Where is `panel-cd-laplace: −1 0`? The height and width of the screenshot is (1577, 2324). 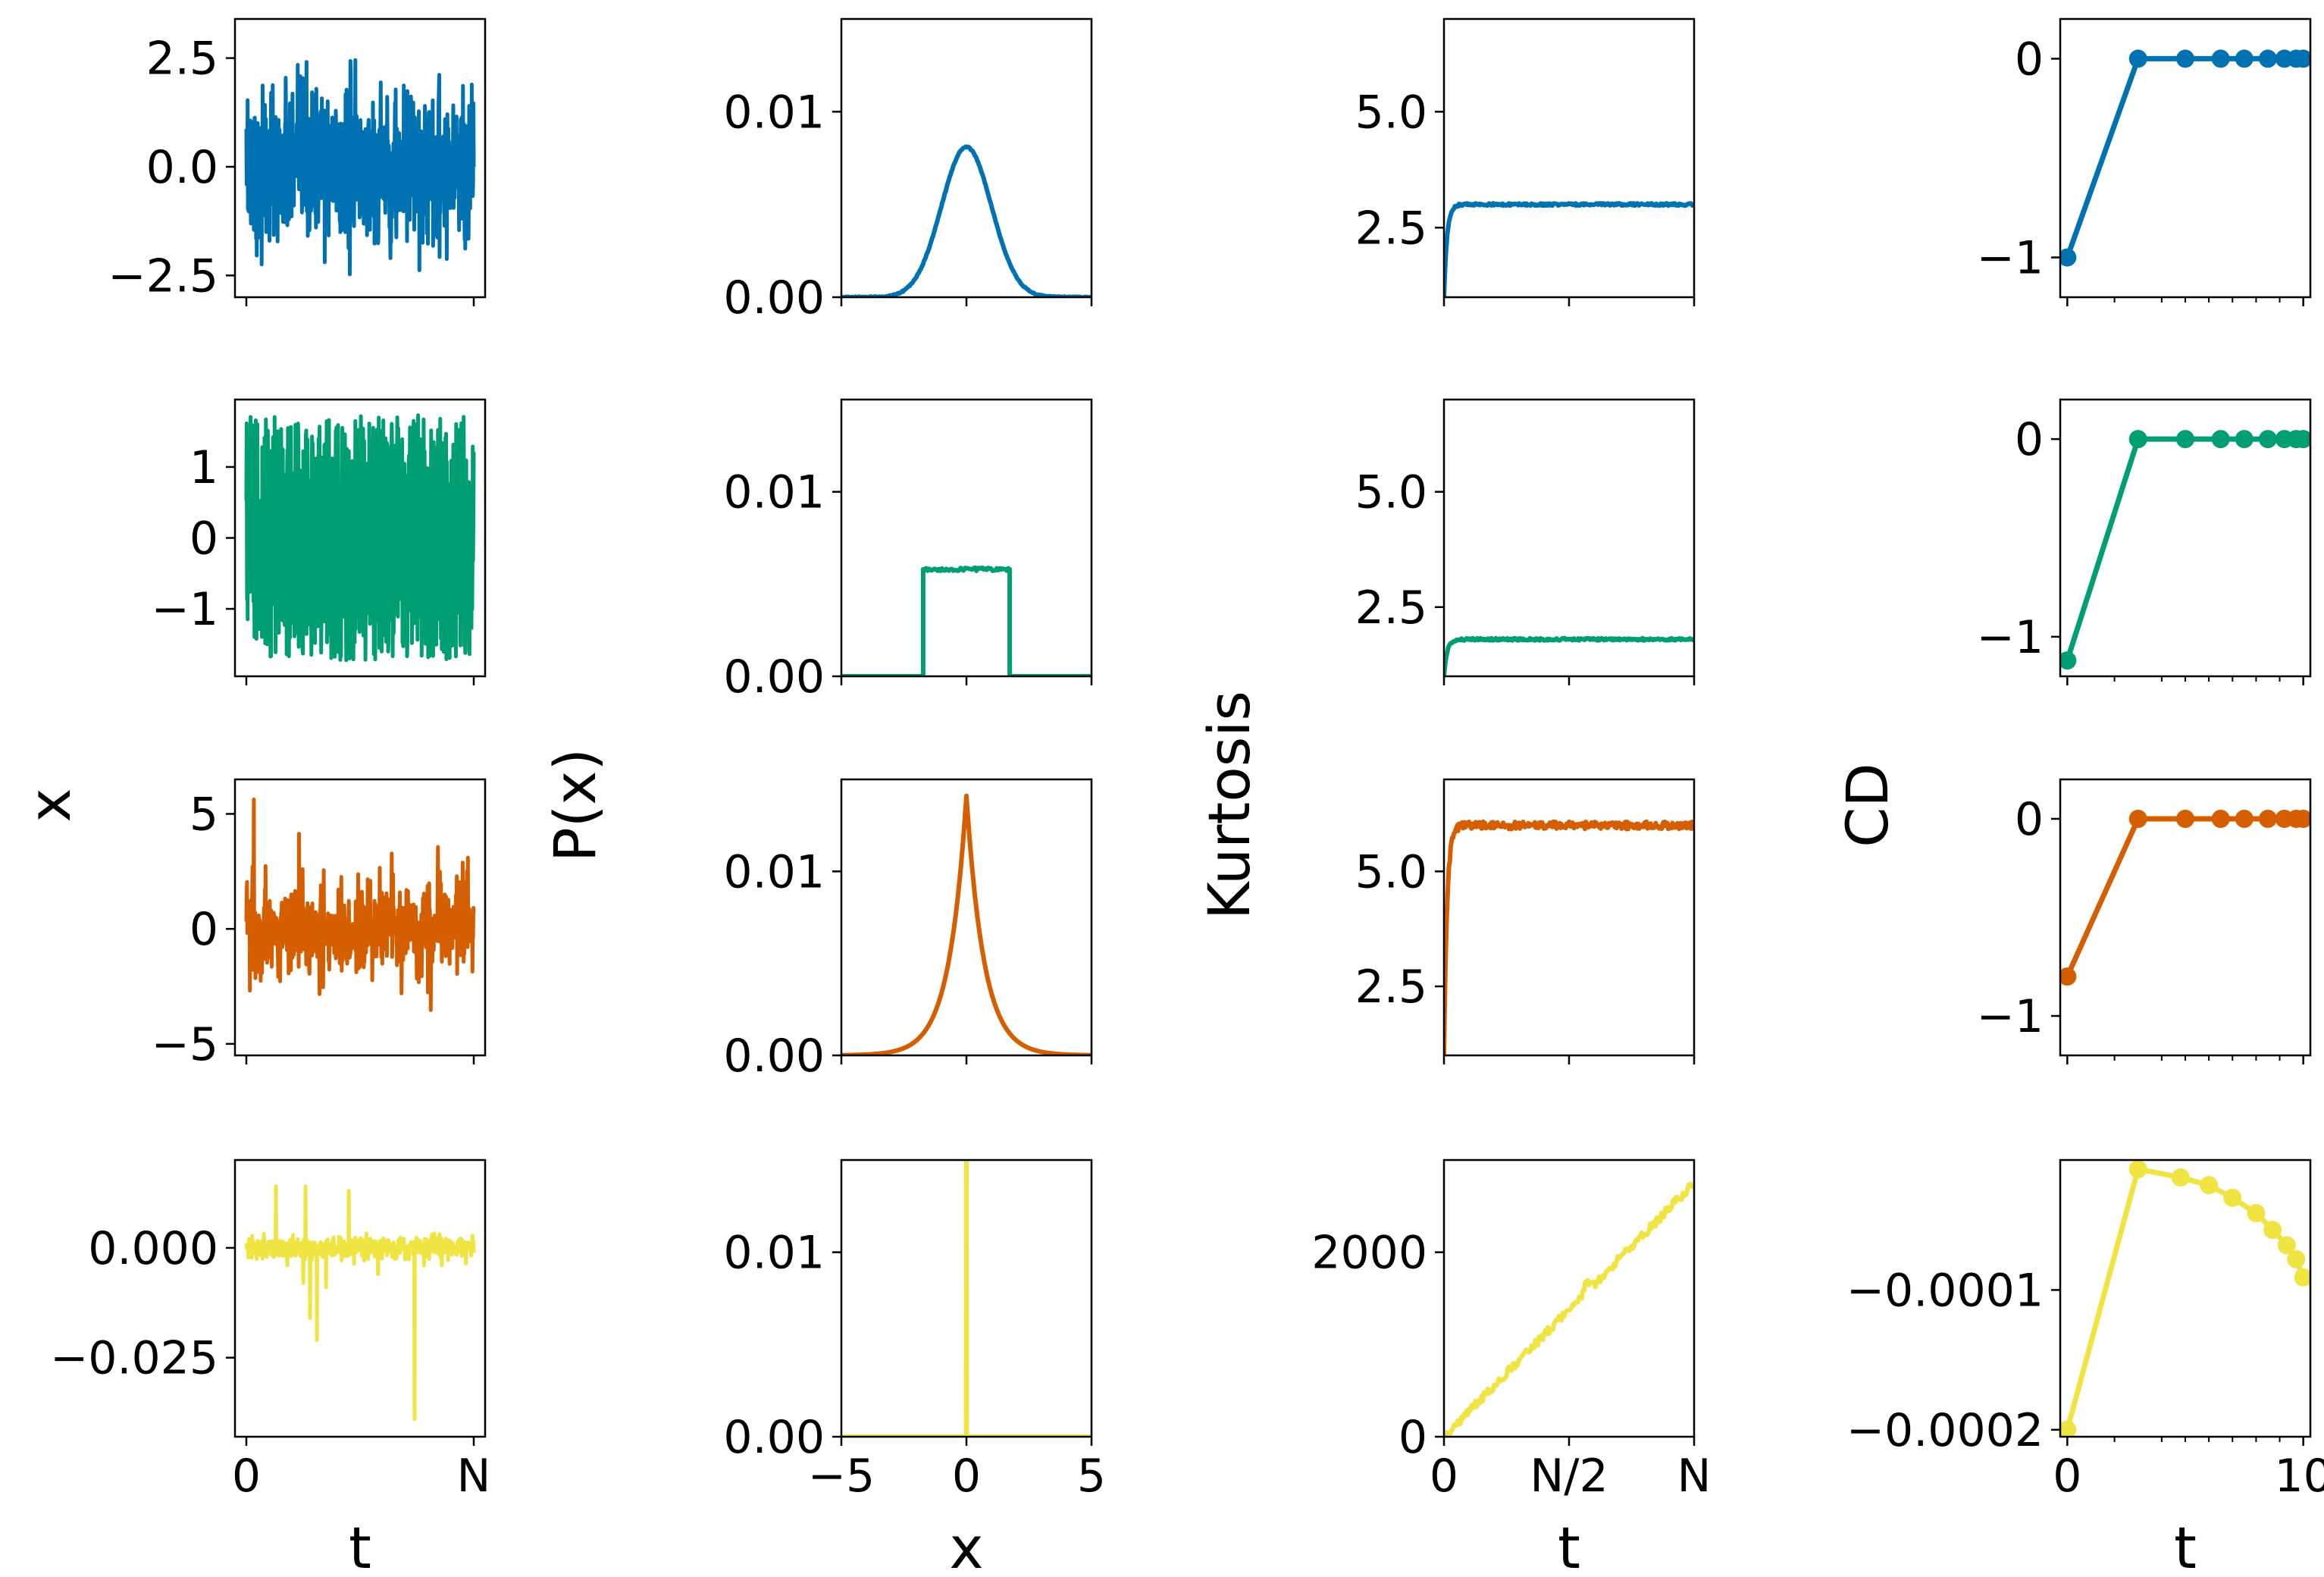
panel-cd-laplace: −1 0 is located at coordinates (2144, 921).